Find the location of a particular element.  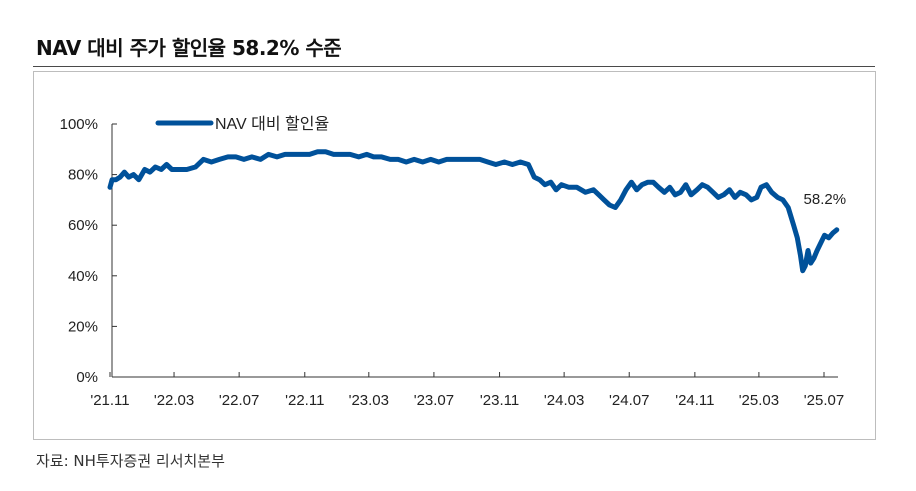

legend: NAV 대비 할인율 is located at coordinates (242, 124).